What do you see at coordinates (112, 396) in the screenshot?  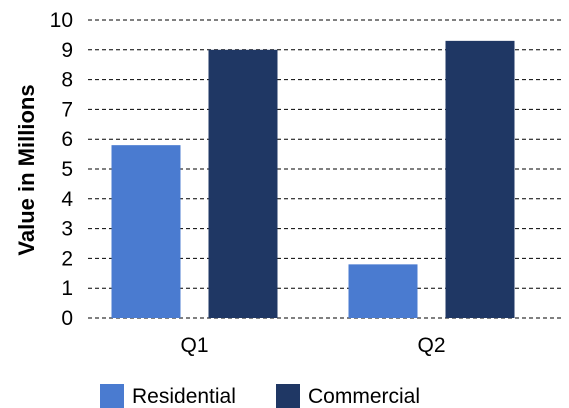 I see `legend-swatch-residential` at bounding box center [112, 396].